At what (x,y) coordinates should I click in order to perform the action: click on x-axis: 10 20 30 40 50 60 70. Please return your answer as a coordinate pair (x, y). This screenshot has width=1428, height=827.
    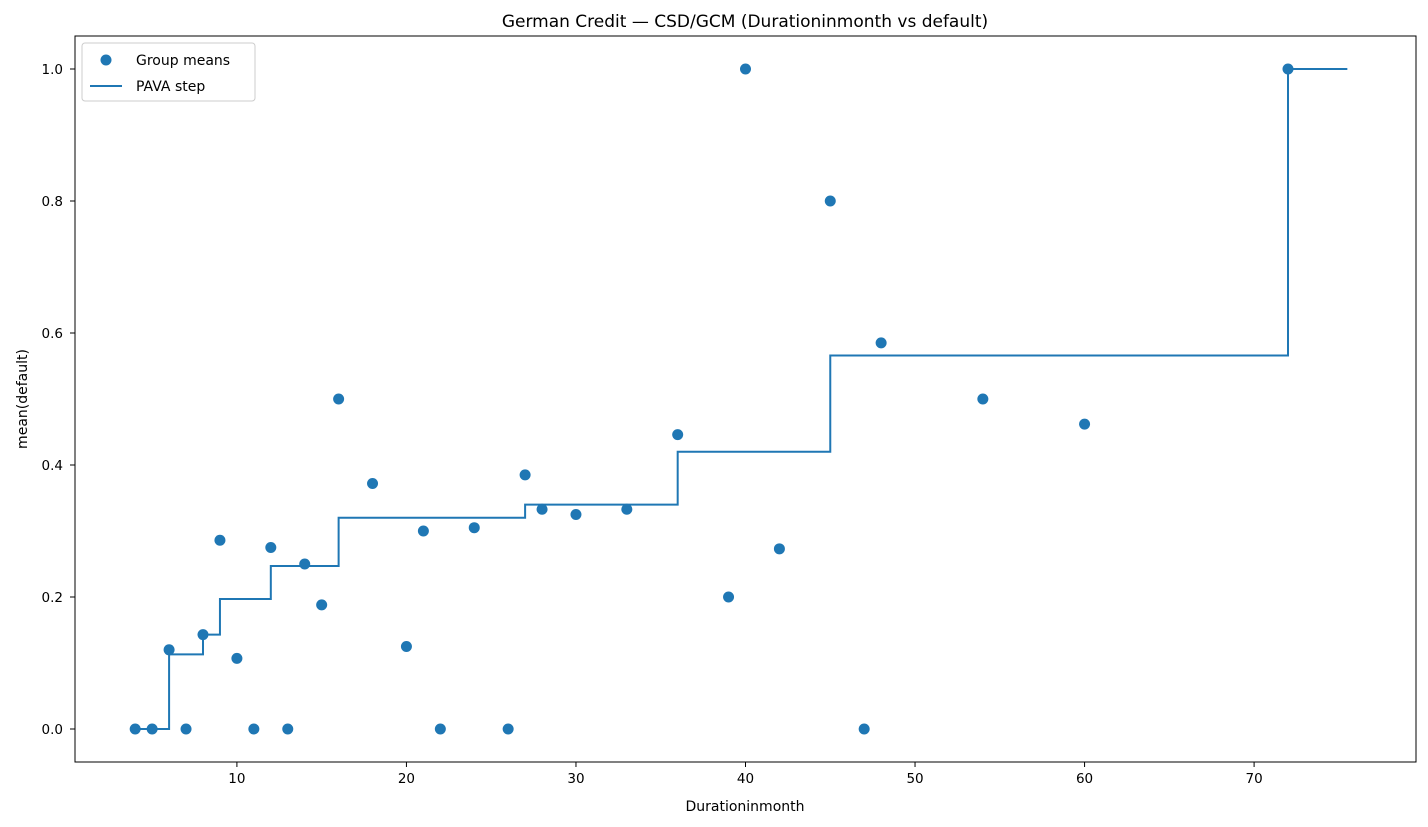
    Looking at the image, I should click on (745, 774).